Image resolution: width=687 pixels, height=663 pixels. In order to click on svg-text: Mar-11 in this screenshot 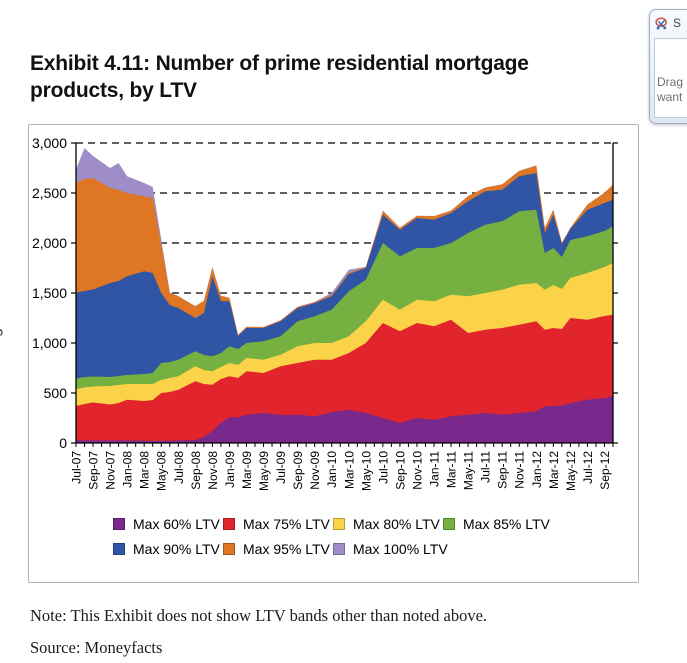, I will do `click(452, 469)`.